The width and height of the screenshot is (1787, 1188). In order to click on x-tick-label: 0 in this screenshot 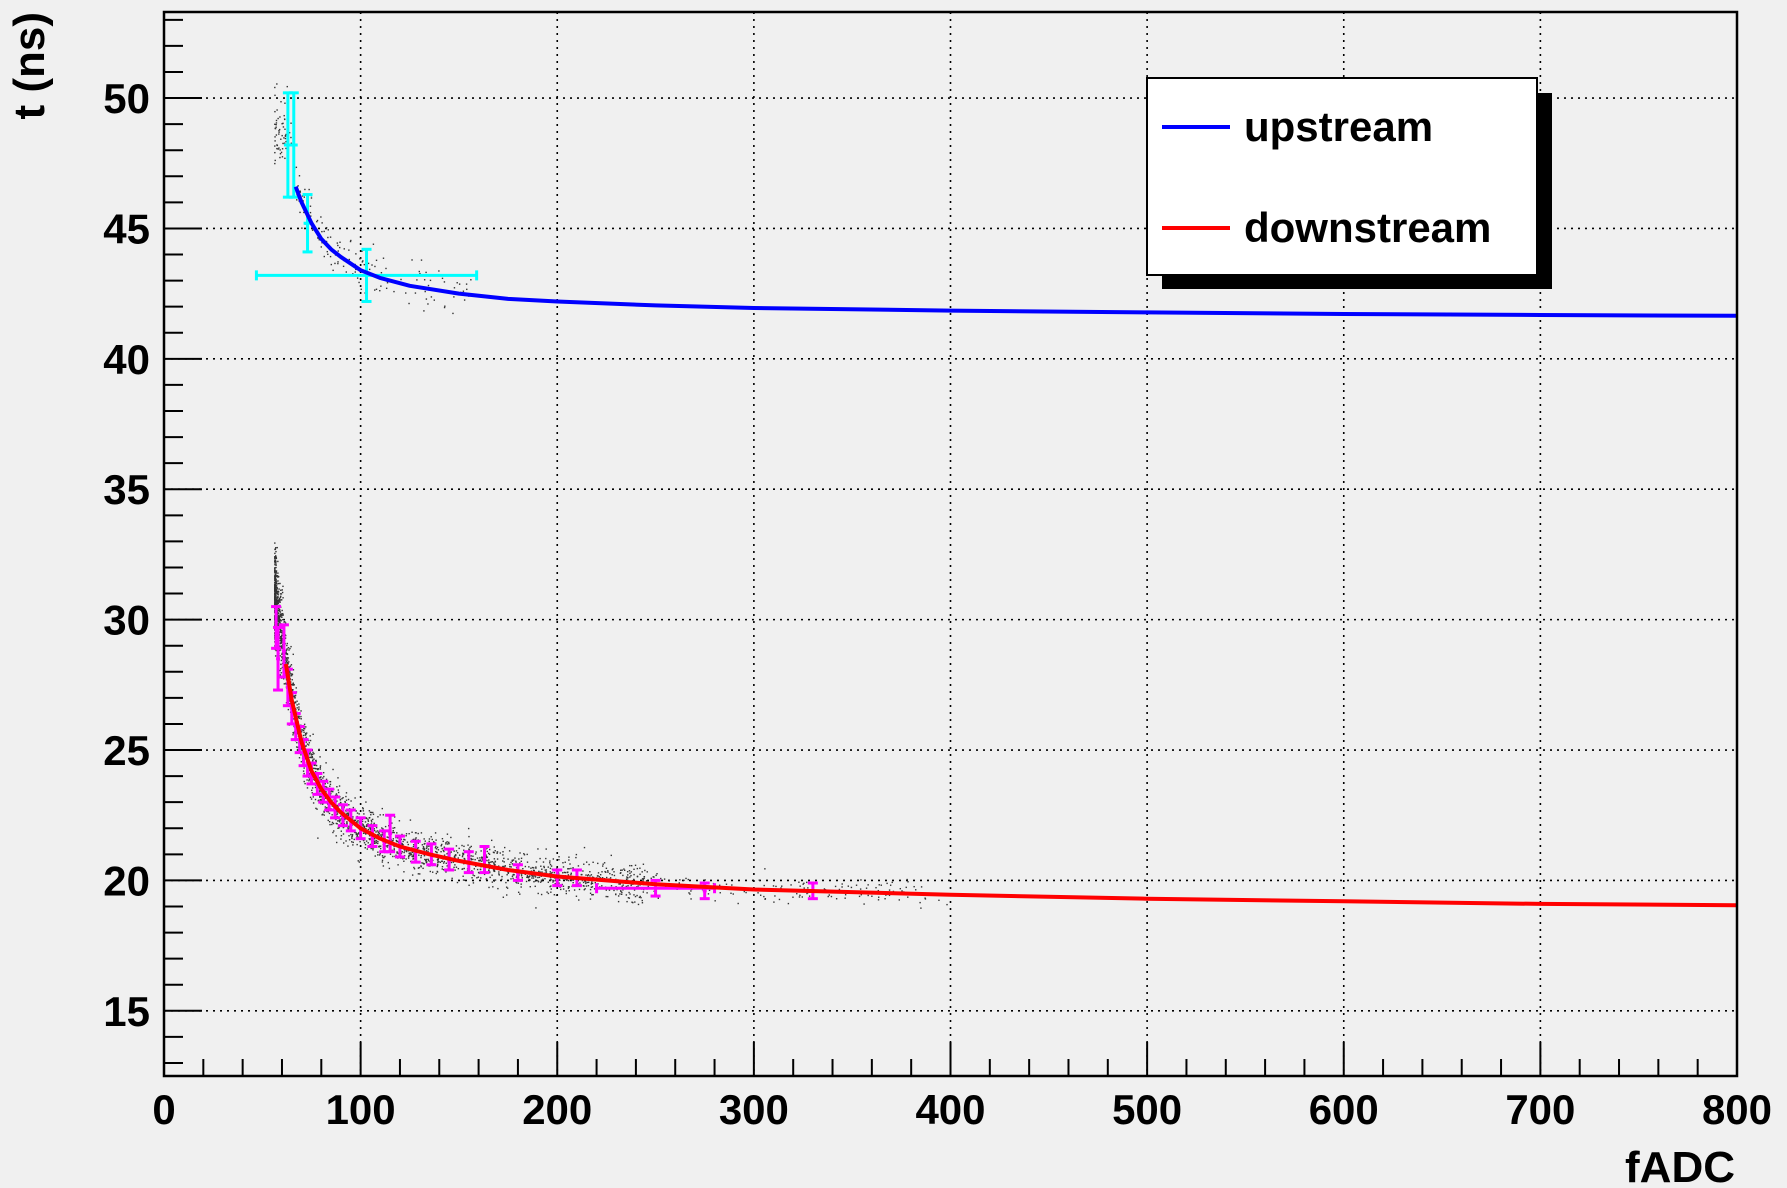, I will do `click(163, 1109)`.